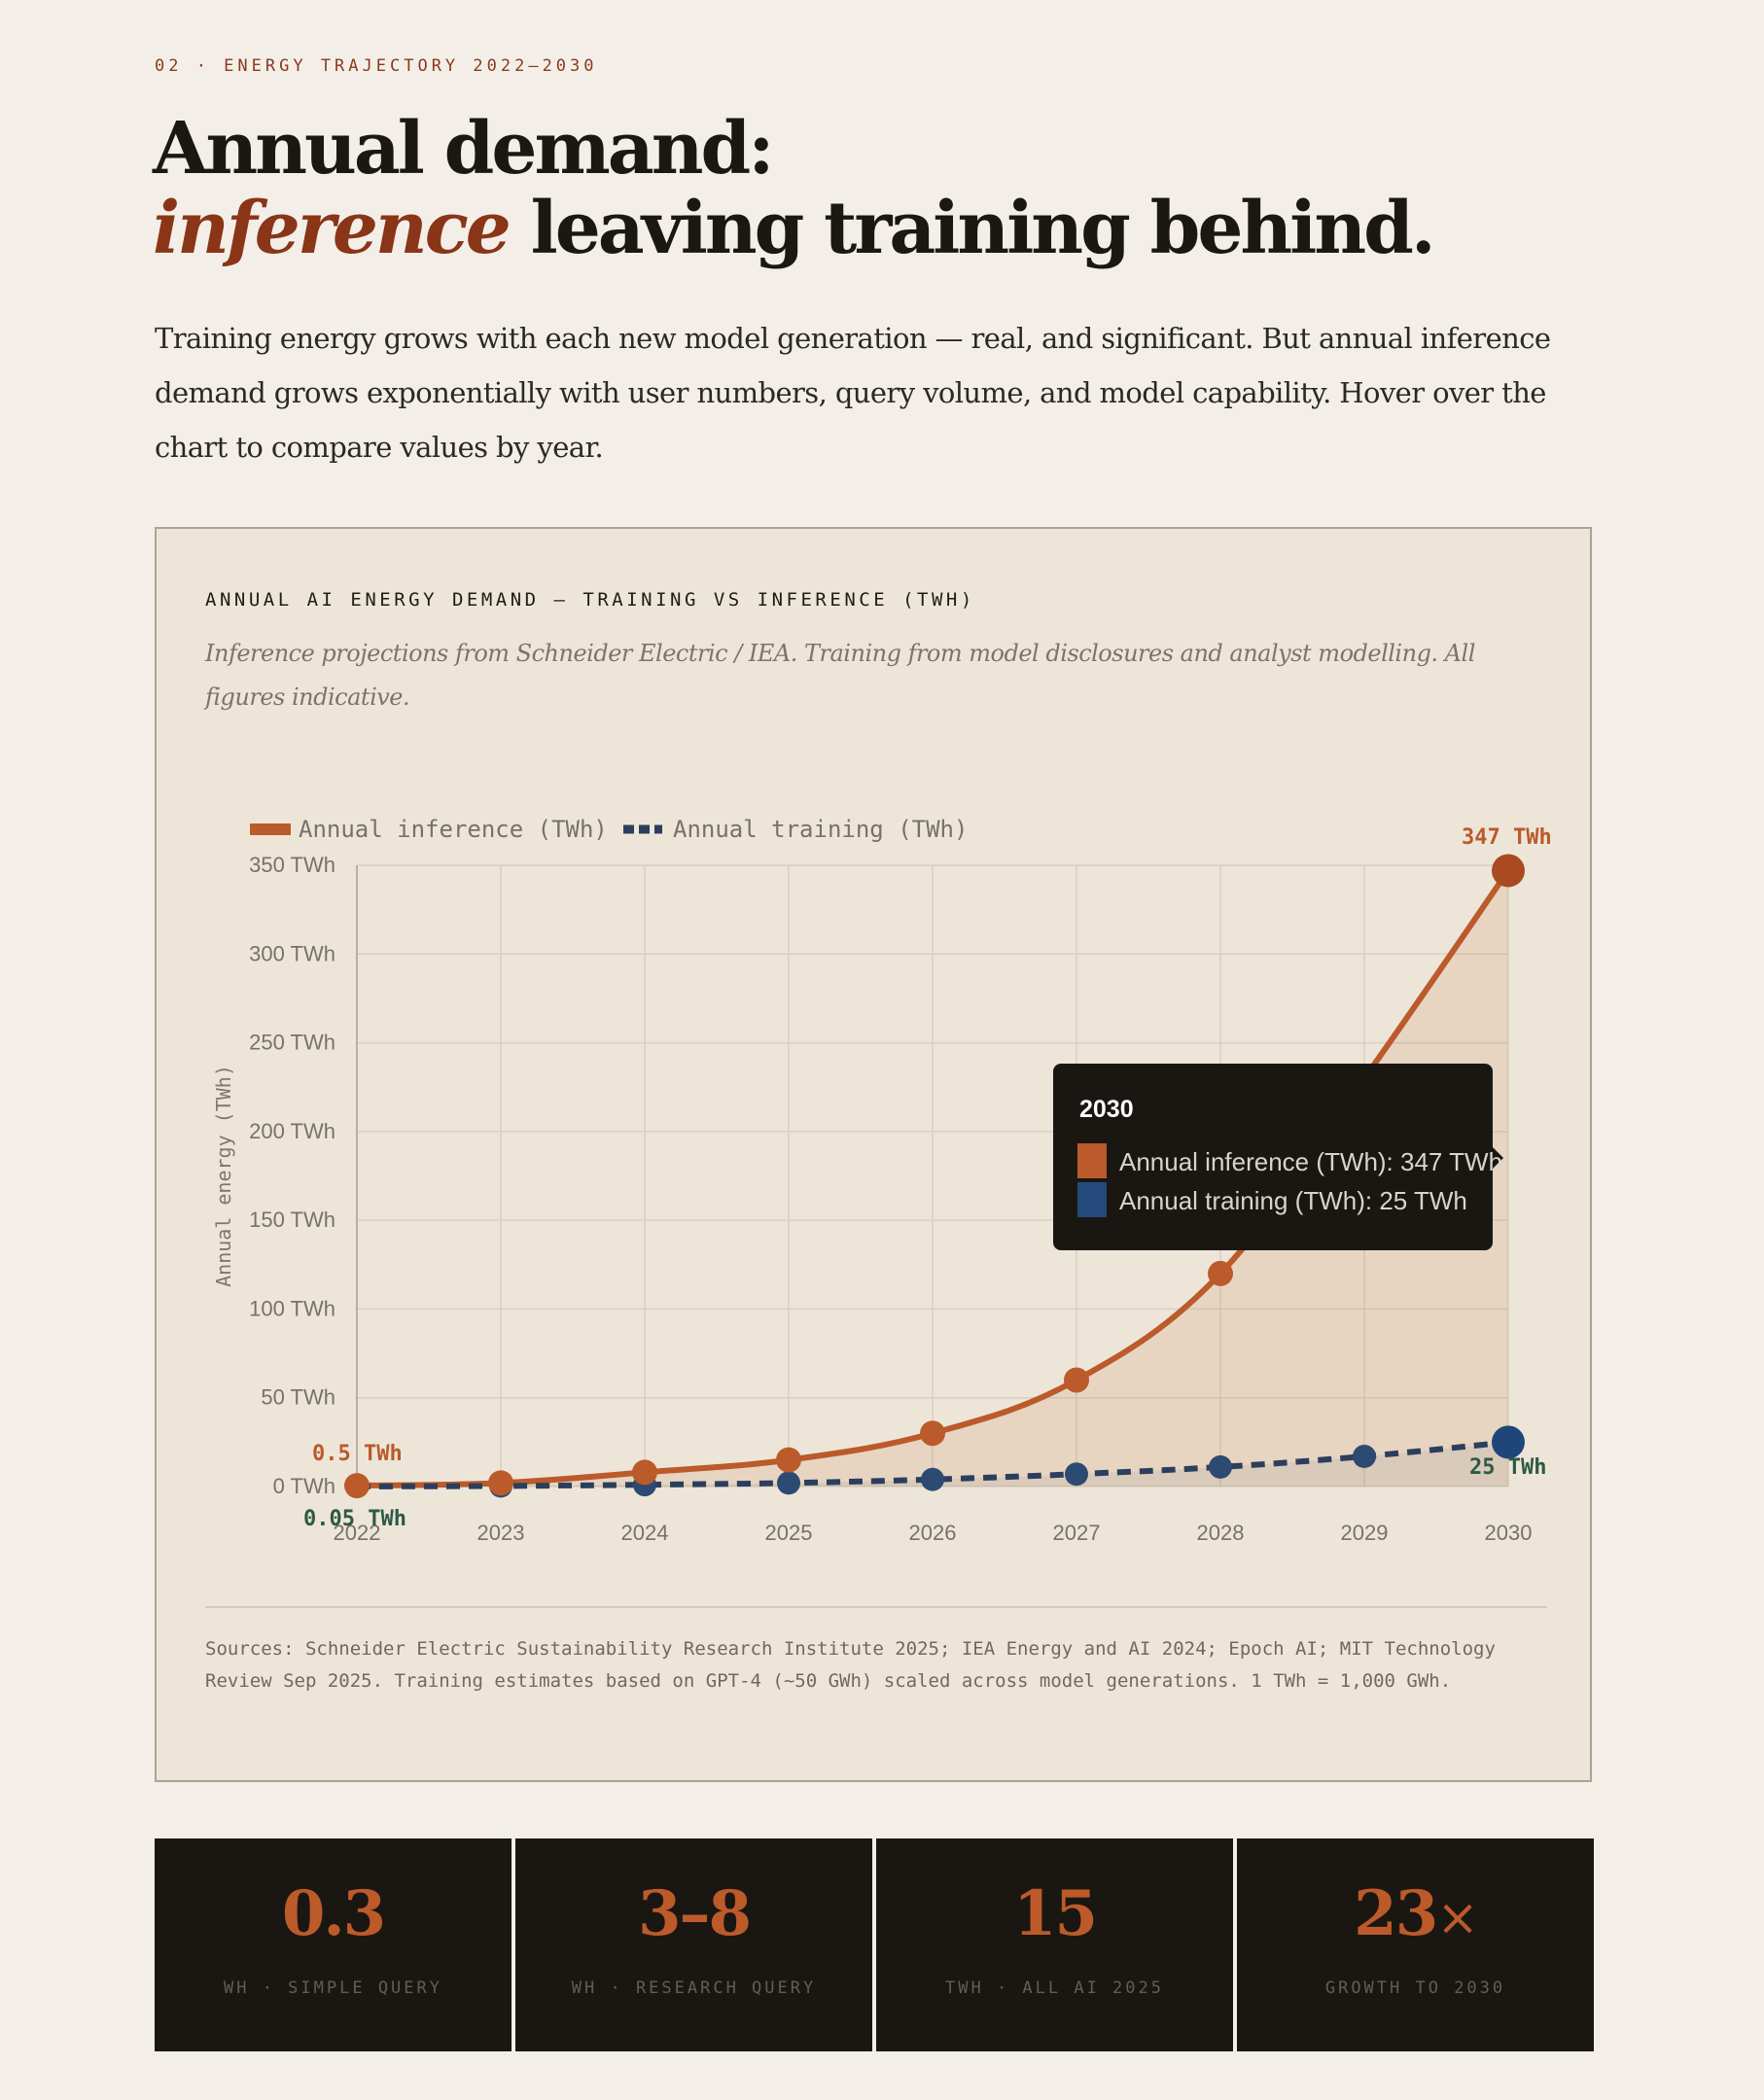  What do you see at coordinates (292, 953) in the screenshot?
I see `y-tick-label: 300 TWh` at bounding box center [292, 953].